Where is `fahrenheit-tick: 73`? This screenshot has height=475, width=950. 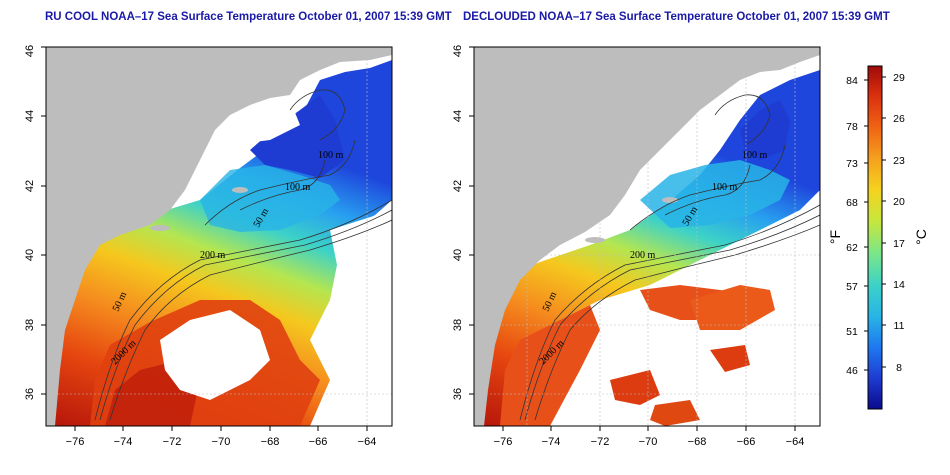 fahrenheit-tick: 73 is located at coordinates (852, 164).